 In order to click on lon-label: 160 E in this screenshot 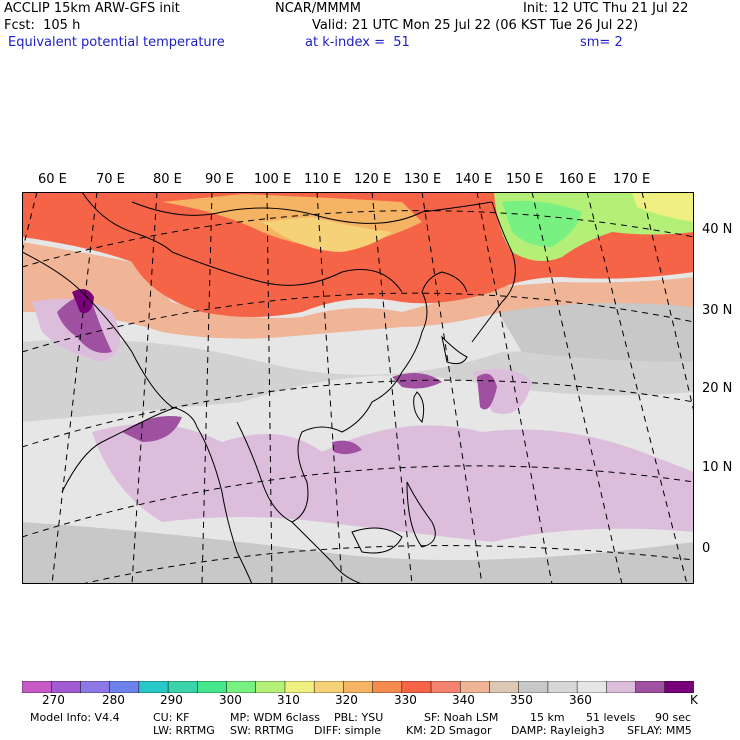, I will do `click(578, 179)`.